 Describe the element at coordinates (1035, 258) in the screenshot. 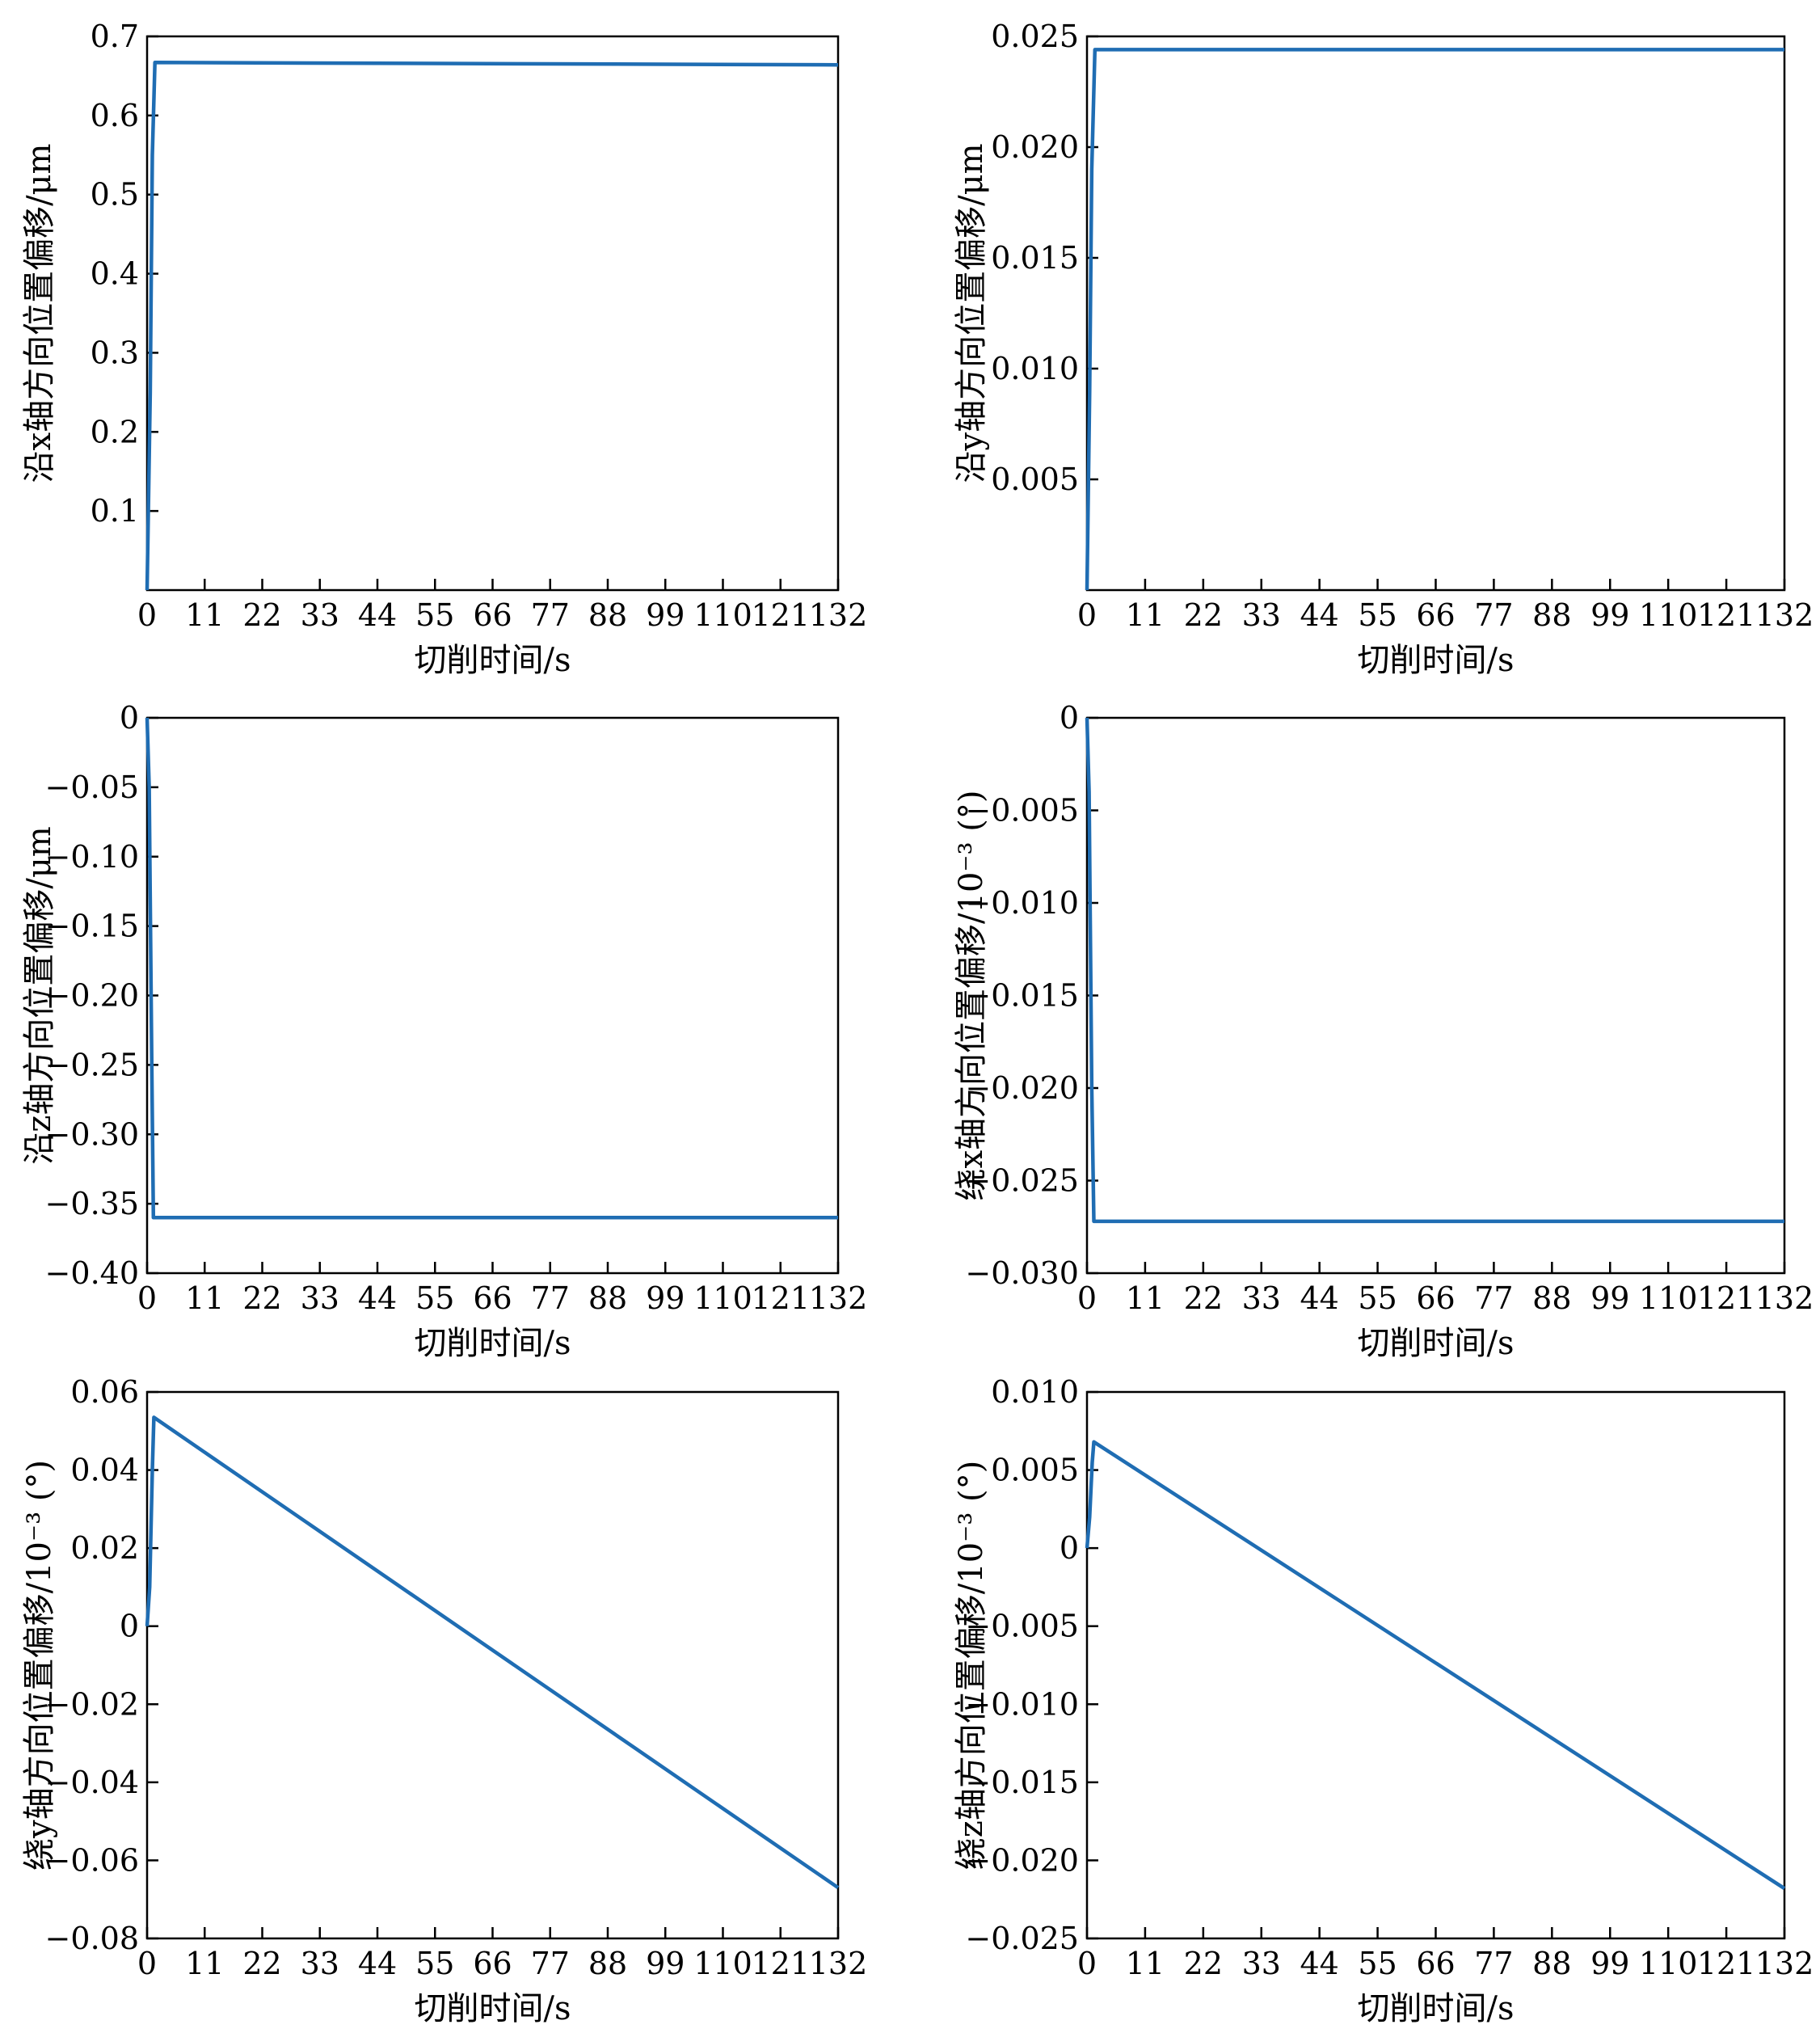

I see `y-tick-label: 0.015` at that location.